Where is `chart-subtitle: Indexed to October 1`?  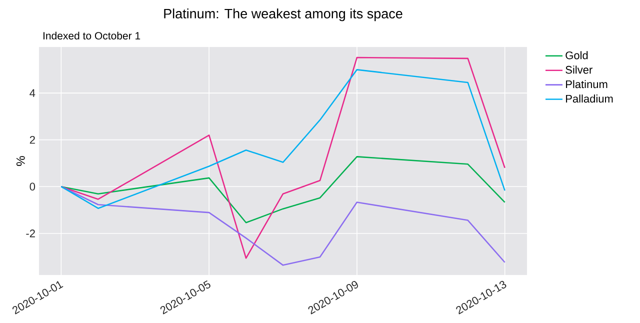
chart-subtitle: Indexed to October 1 is located at coordinates (91, 36).